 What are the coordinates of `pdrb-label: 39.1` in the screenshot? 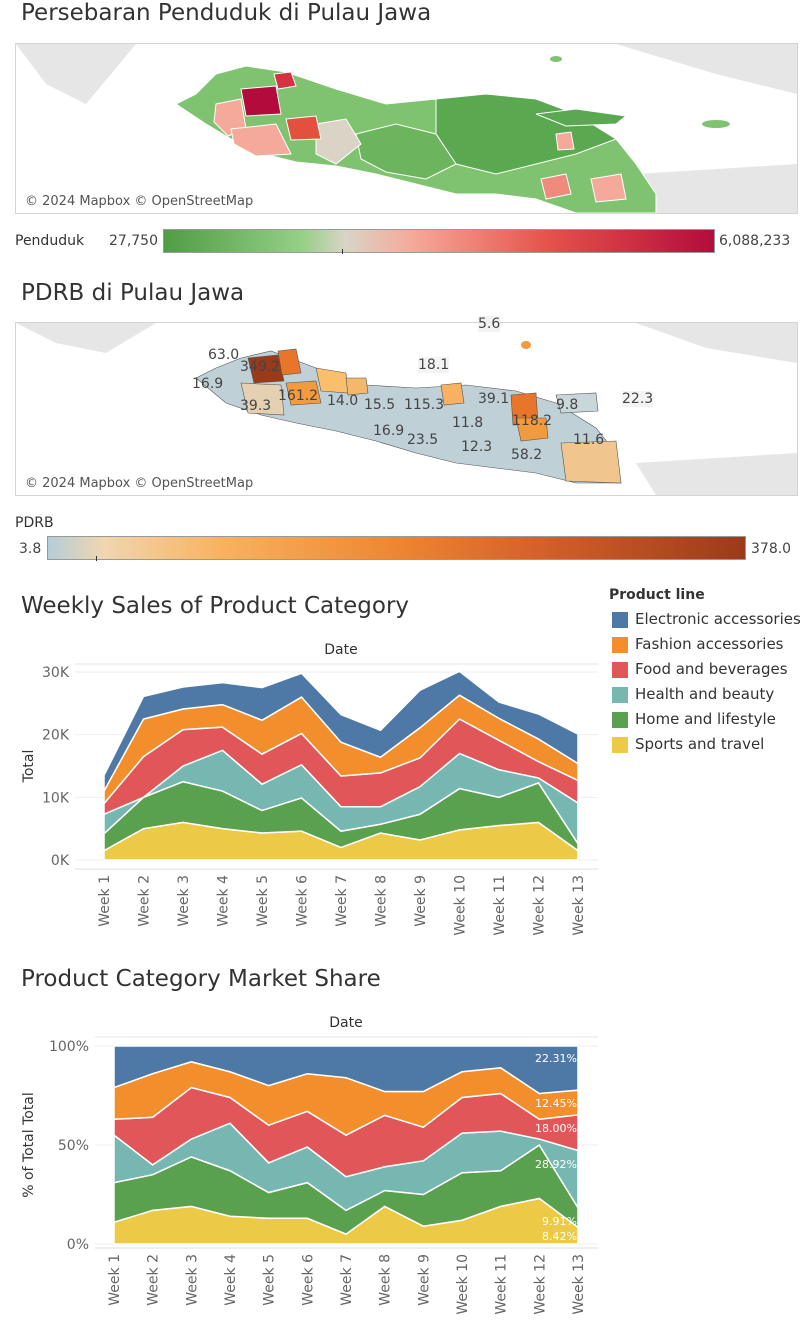 It's located at (494, 399).